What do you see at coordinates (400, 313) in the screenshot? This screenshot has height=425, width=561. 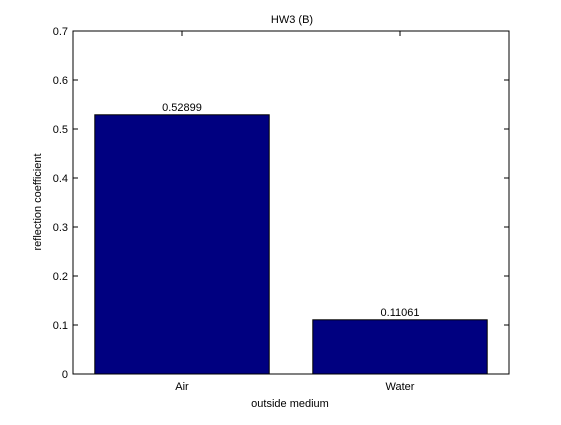 I see `bar-value-label: 0.11061` at bounding box center [400, 313].